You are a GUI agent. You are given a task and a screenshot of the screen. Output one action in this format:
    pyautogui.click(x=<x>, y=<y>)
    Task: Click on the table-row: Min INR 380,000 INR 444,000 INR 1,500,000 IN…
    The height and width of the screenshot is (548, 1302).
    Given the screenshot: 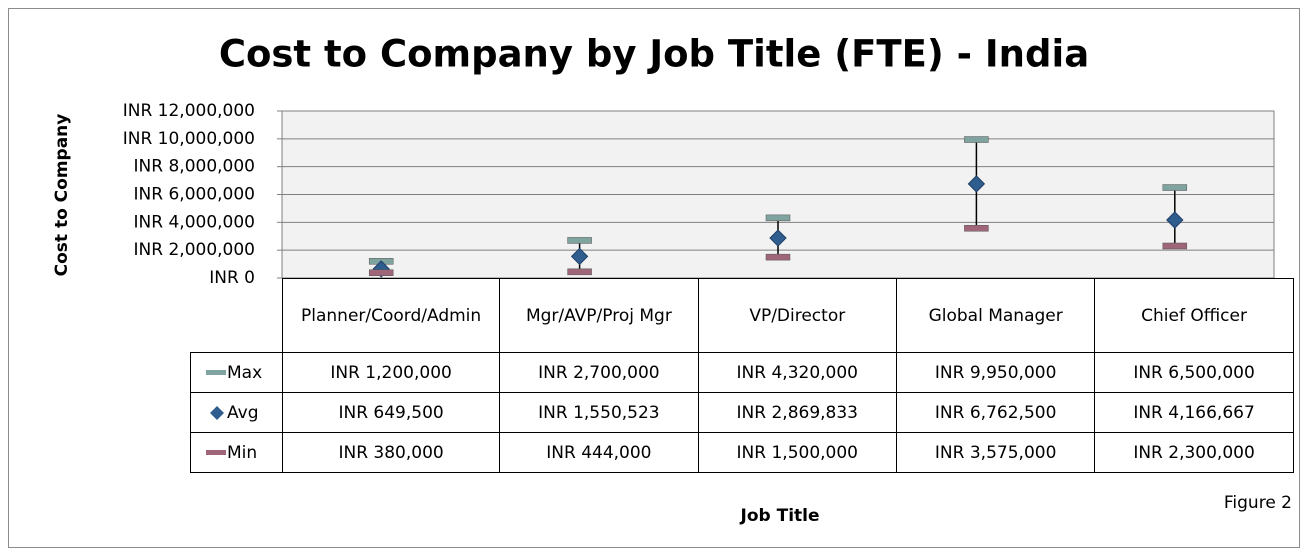 What is the action you would take?
    pyautogui.click(x=742, y=452)
    